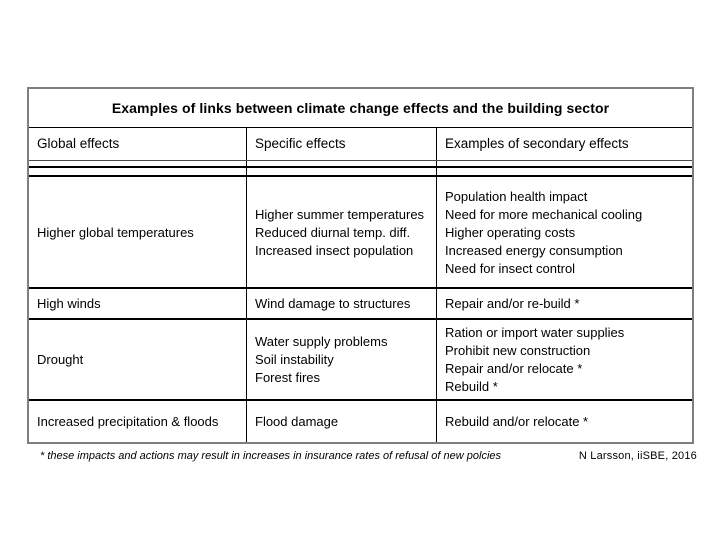 The width and height of the screenshot is (720, 540). What do you see at coordinates (321, 341) in the screenshot?
I see `cell-text: Water supply problems` at bounding box center [321, 341].